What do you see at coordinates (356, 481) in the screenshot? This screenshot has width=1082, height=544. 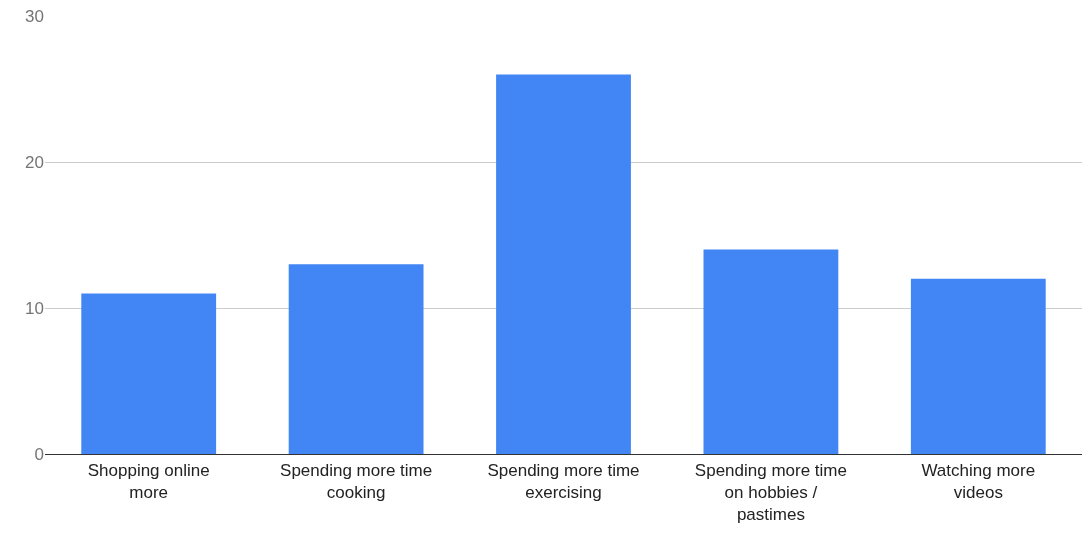 I see `x-tick-label: Spending more time cooking` at bounding box center [356, 481].